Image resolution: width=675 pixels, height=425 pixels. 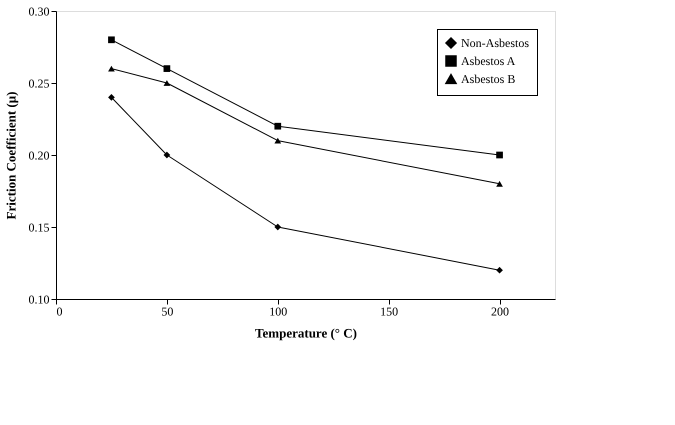 What do you see at coordinates (39, 227) in the screenshot?
I see `y-tick-label: 0.15` at bounding box center [39, 227].